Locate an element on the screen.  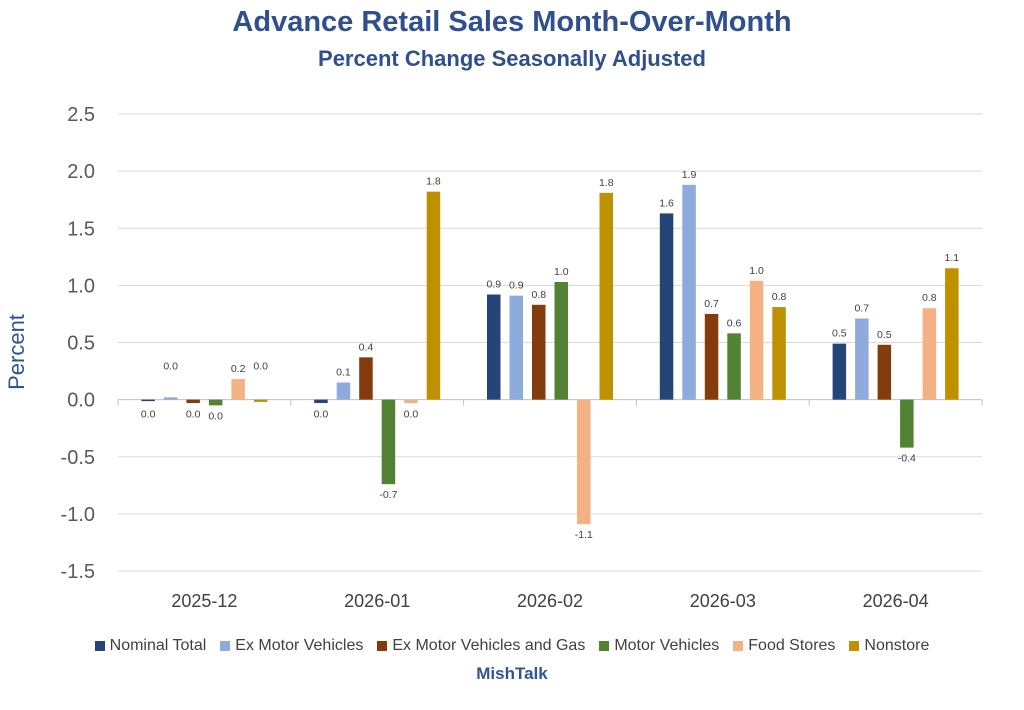
legend-item: Ex Motor Vehicles is located at coordinates (291, 646).